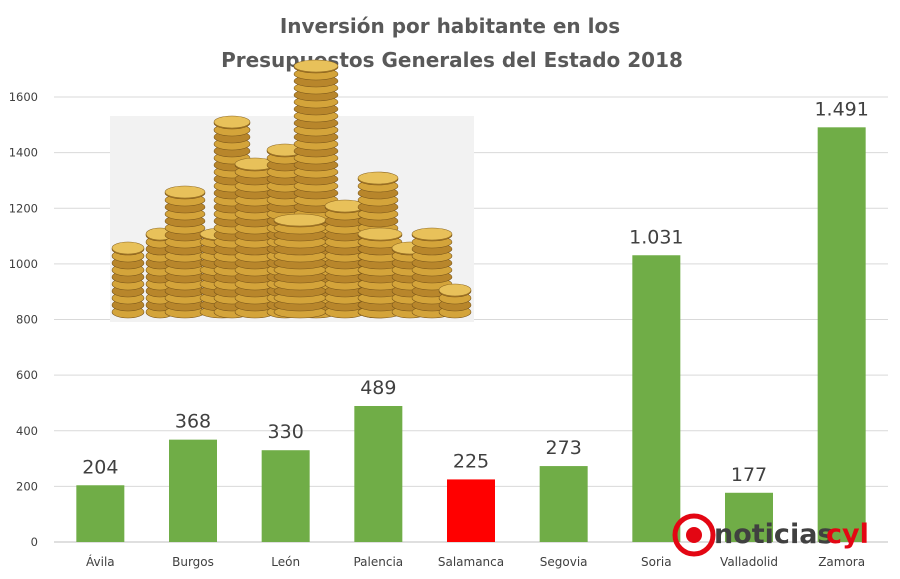 The width and height of the screenshot is (900, 579). I want to click on chart-title-line-1: Inversión por habitante en los, so click(450, 26).